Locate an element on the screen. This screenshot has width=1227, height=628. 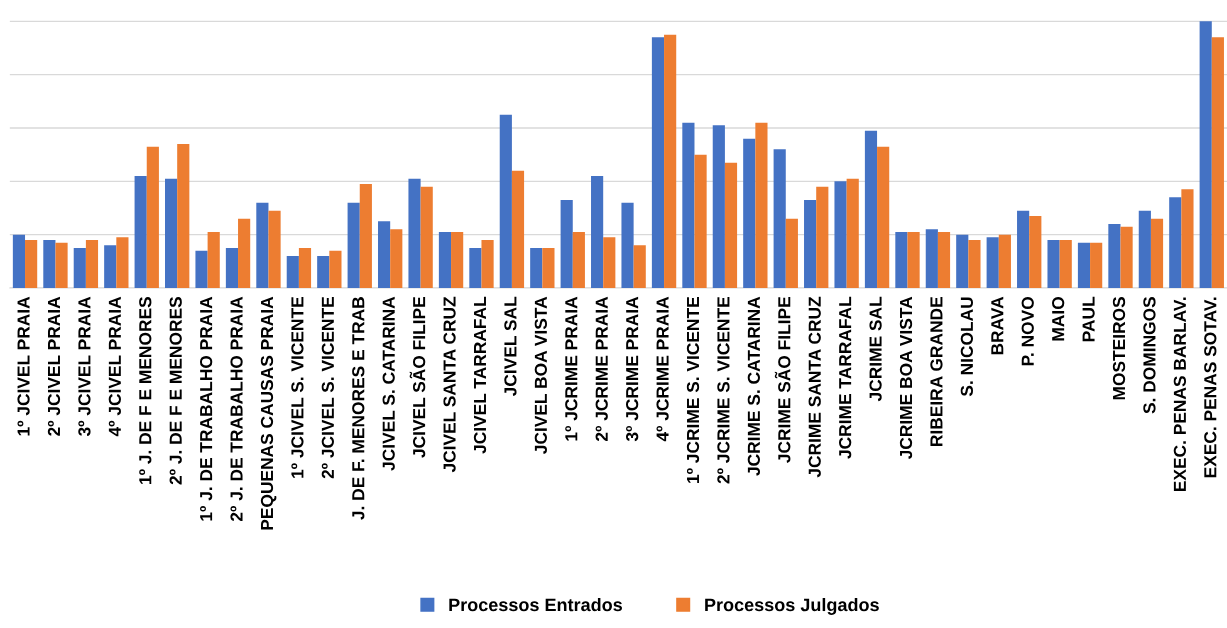
x-tick-label: PEQUENAS CAUSAS PRAIA is located at coordinates (268, 413).